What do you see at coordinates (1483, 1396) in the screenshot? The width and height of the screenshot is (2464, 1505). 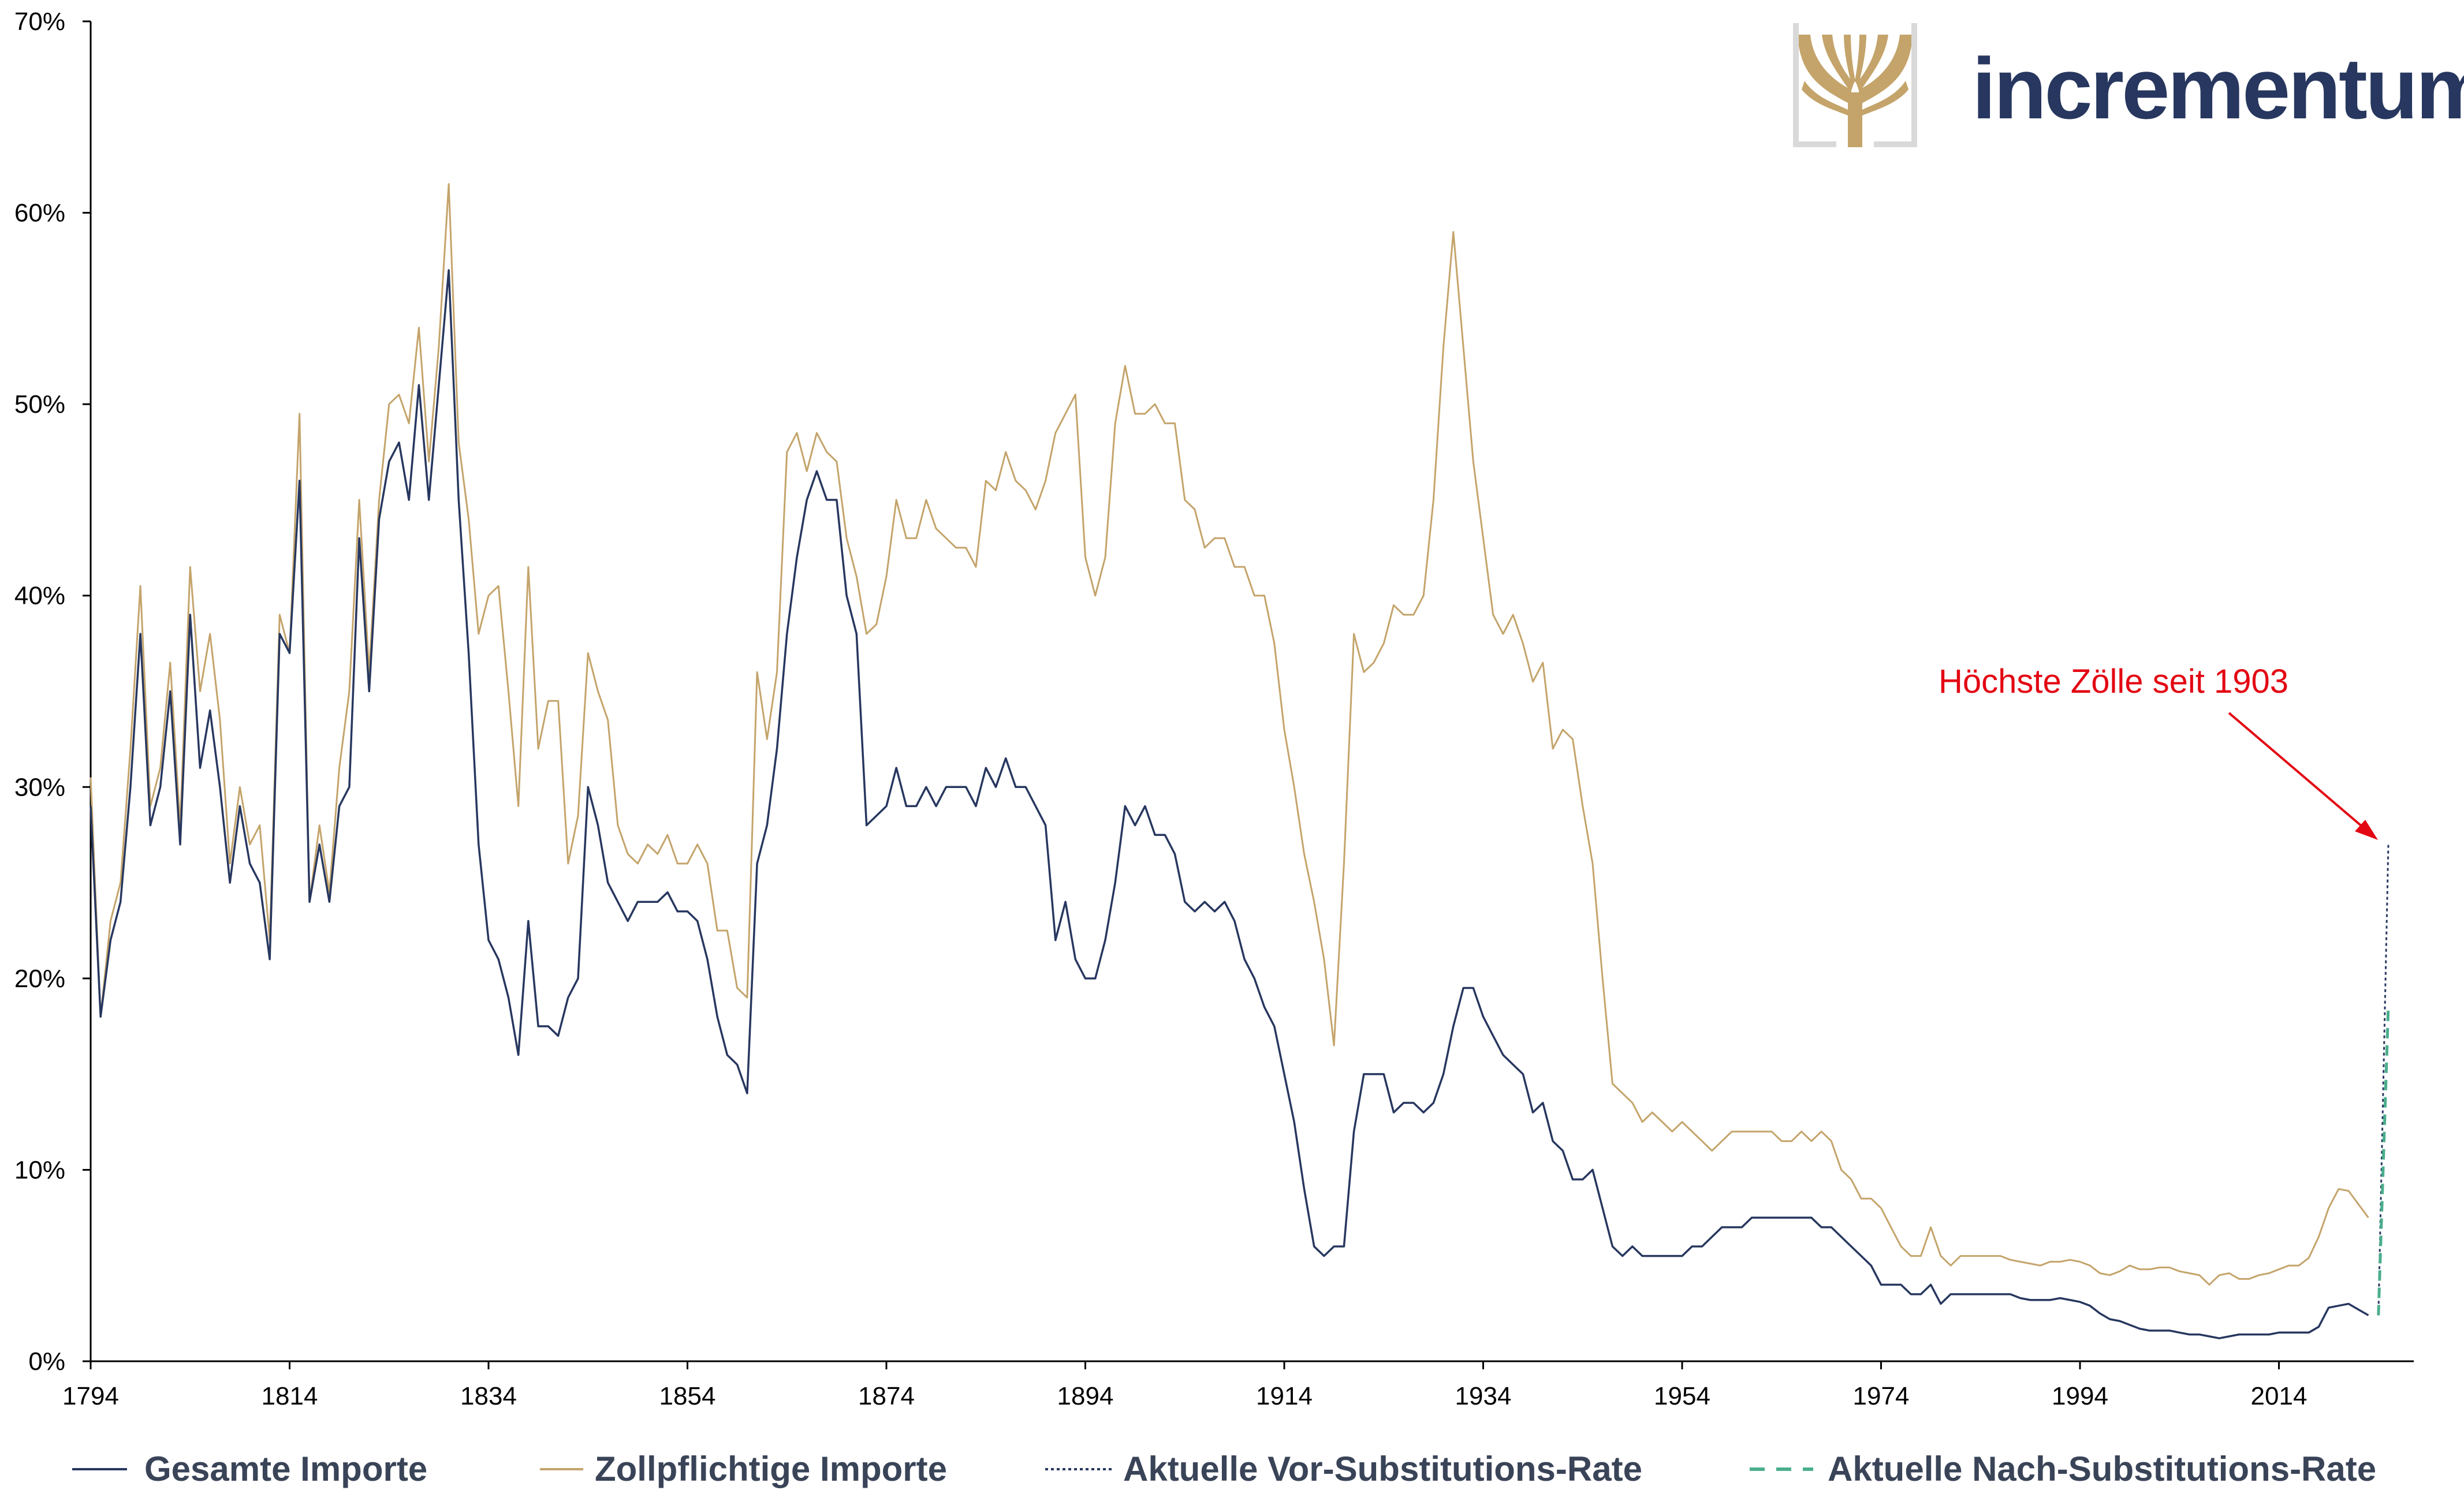 I see `x-tick-label: 1934` at bounding box center [1483, 1396].